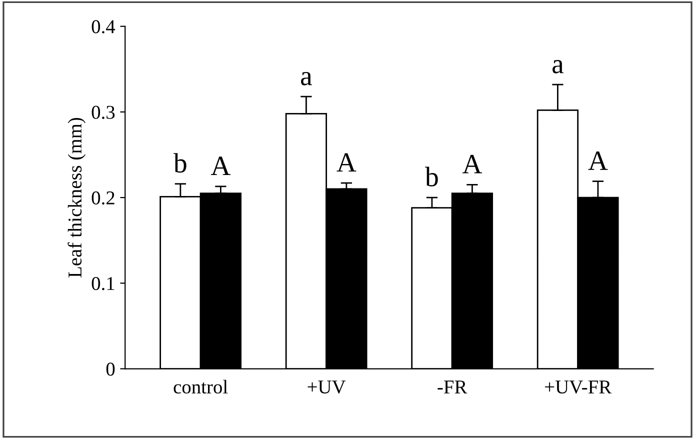 Image resolution: width=695 pixels, height=439 pixels. I want to click on y-tick-label: 0.2, so click(103, 198).